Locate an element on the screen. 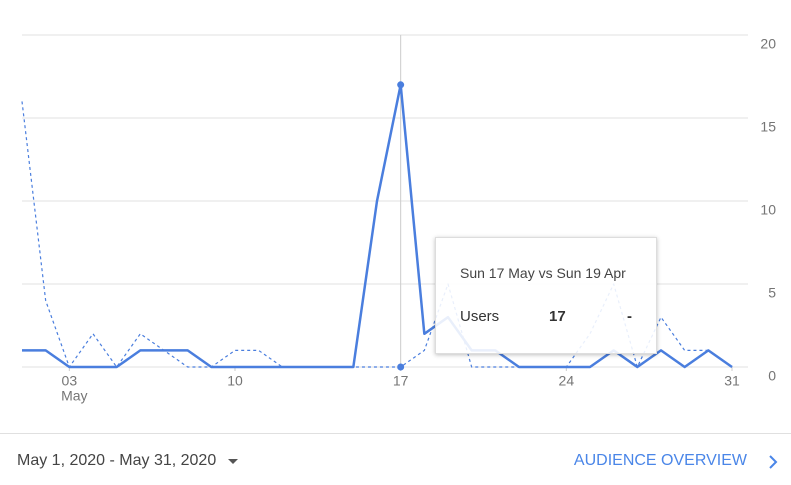 The height and width of the screenshot is (485, 791). x-tick-label: 03 is located at coordinates (70, 381).